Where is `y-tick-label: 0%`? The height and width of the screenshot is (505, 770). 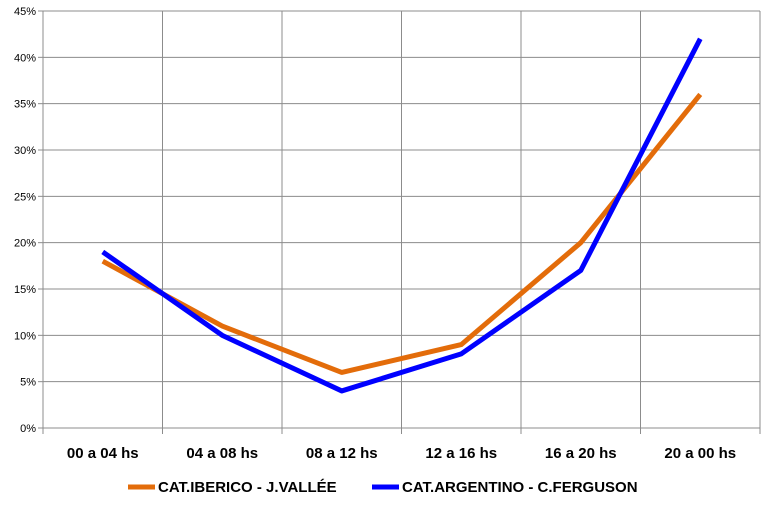 y-tick-label: 0% is located at coordinates (28, 429).